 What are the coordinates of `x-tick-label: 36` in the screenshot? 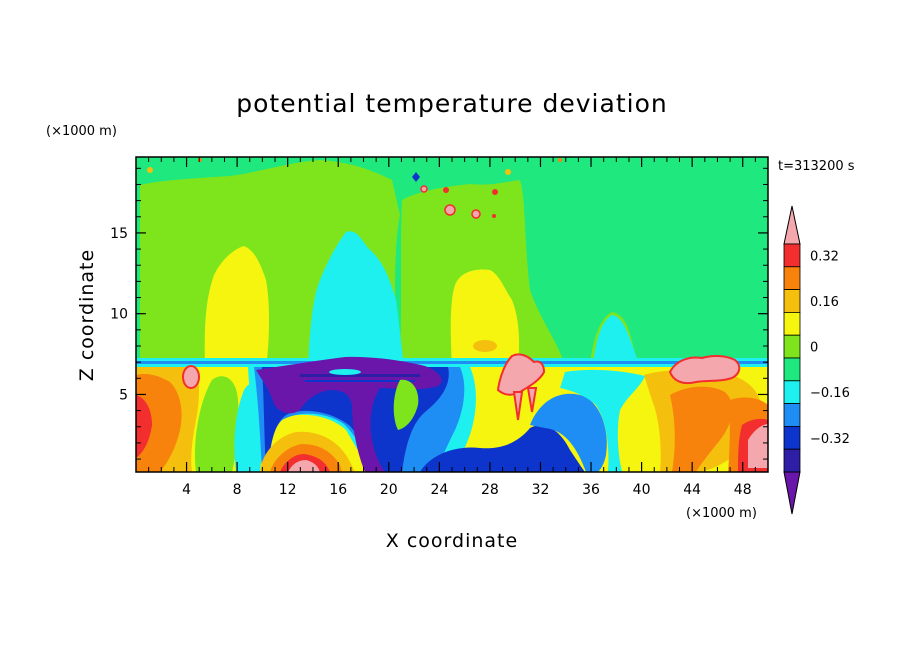 It's located at (591, 490).